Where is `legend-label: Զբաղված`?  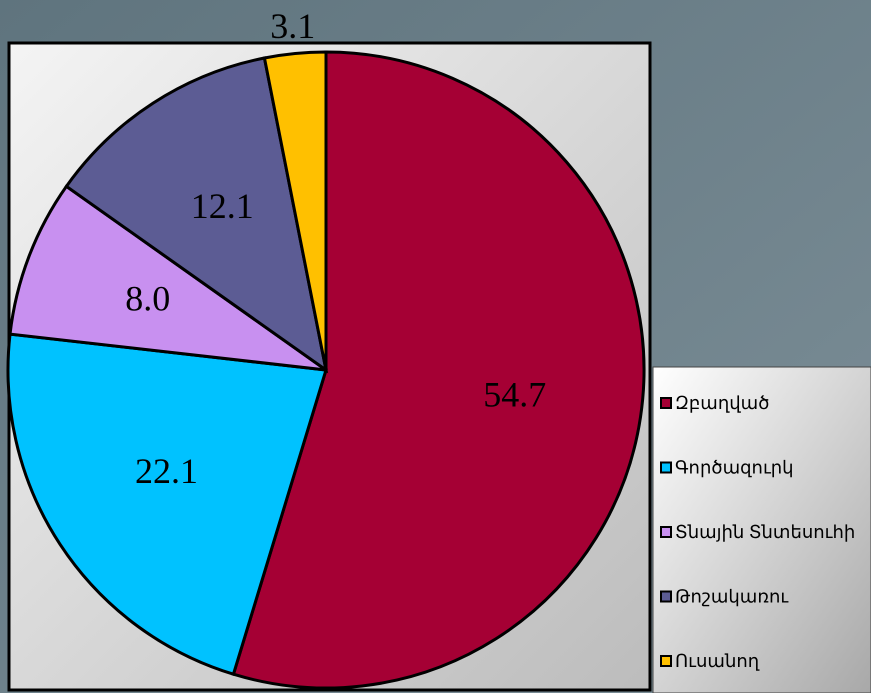 legend-label: Զբաղված is located at coordinates (722, 403).